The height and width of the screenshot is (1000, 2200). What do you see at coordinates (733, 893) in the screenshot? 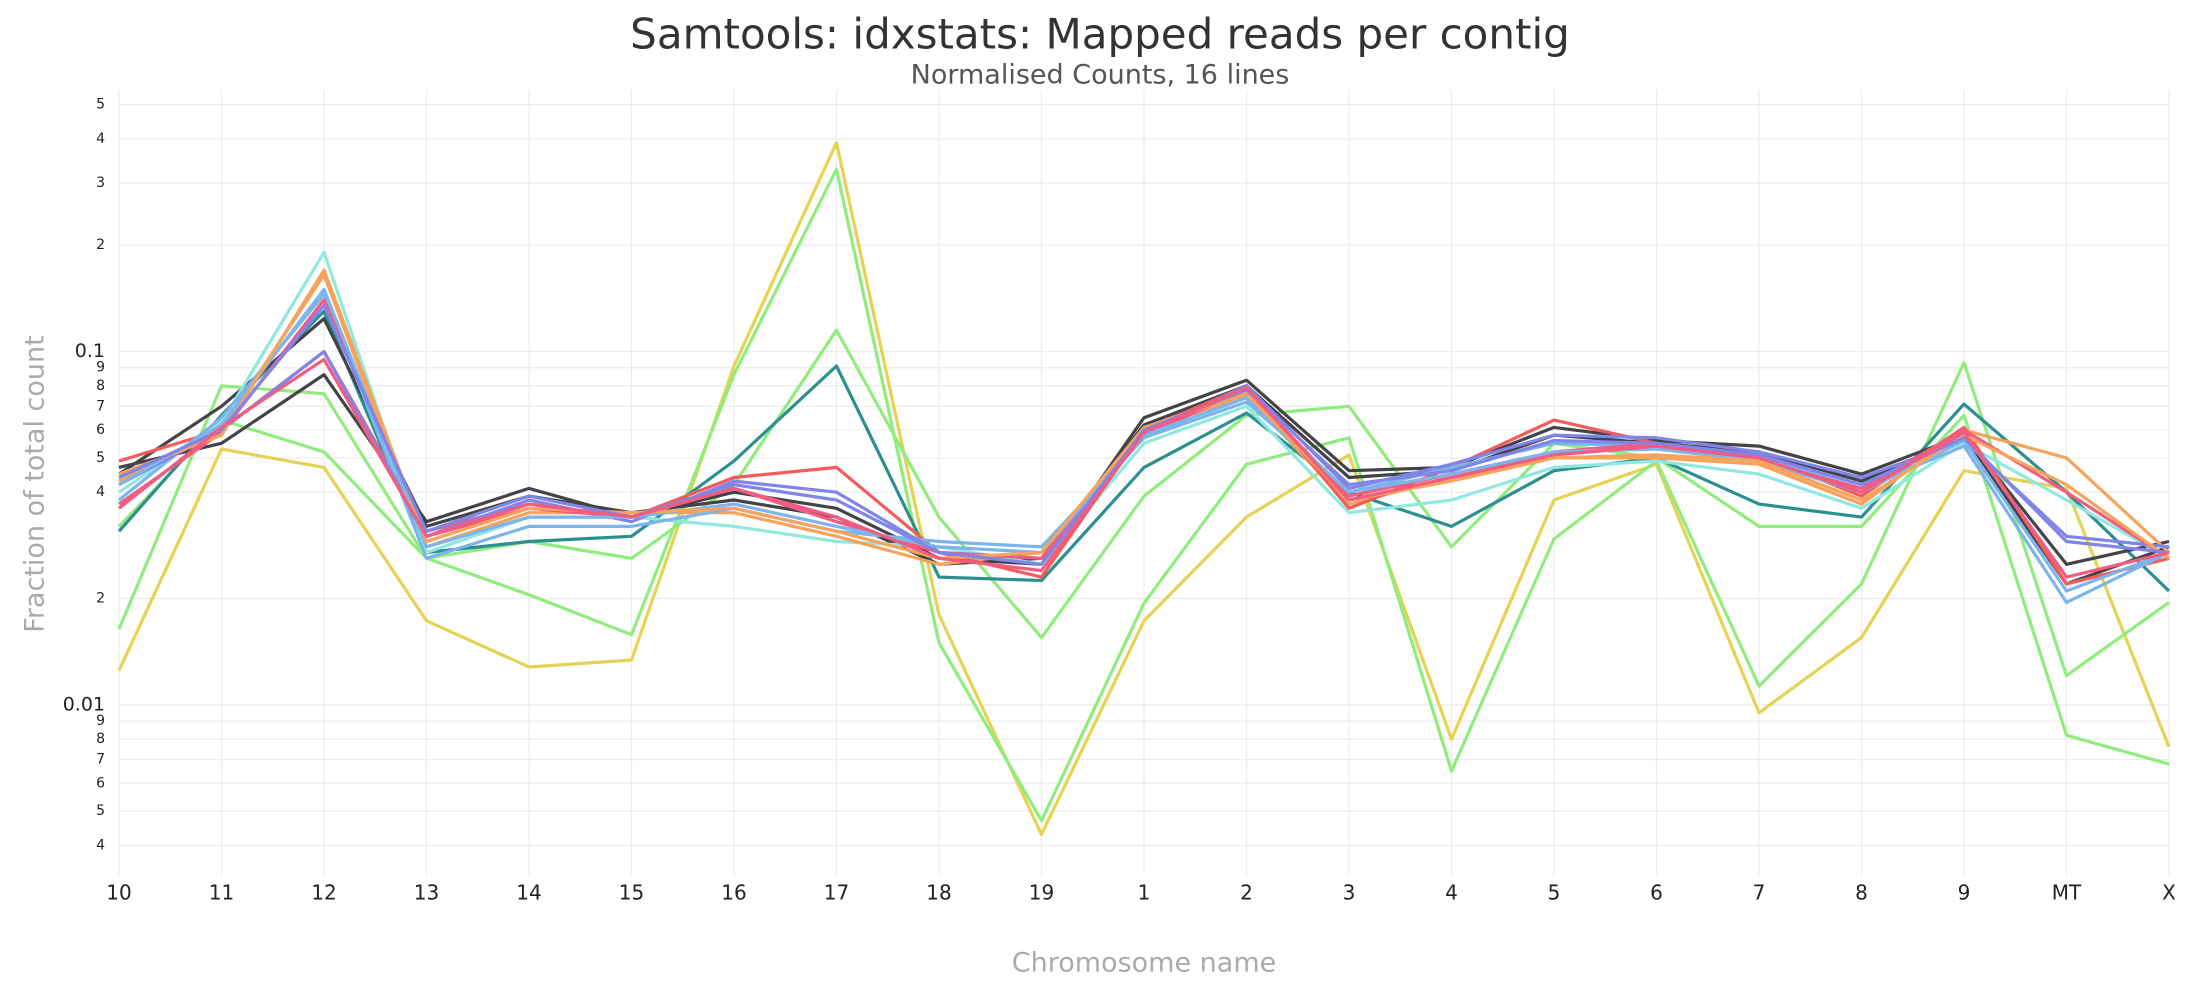
I see `x-tick-label: 16` at bounding box center [733, 893].